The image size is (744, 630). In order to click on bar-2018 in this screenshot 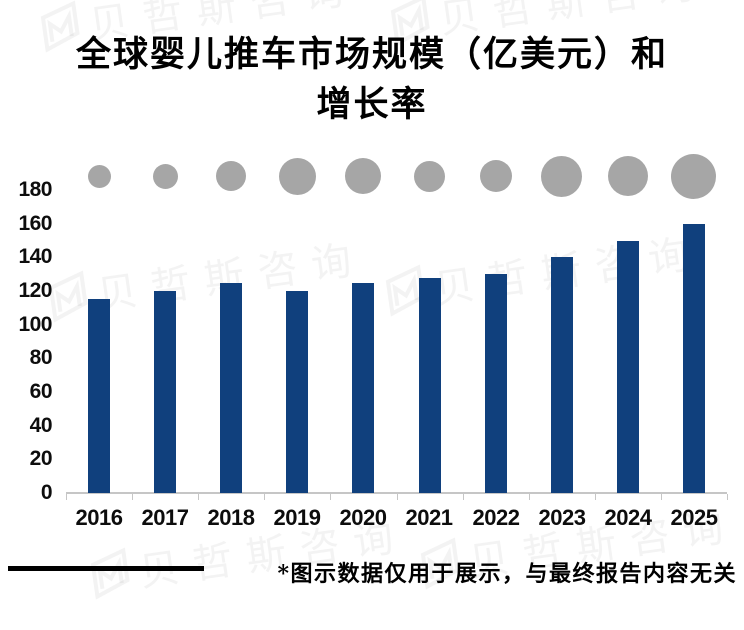, I will do `click(231, 387)`.